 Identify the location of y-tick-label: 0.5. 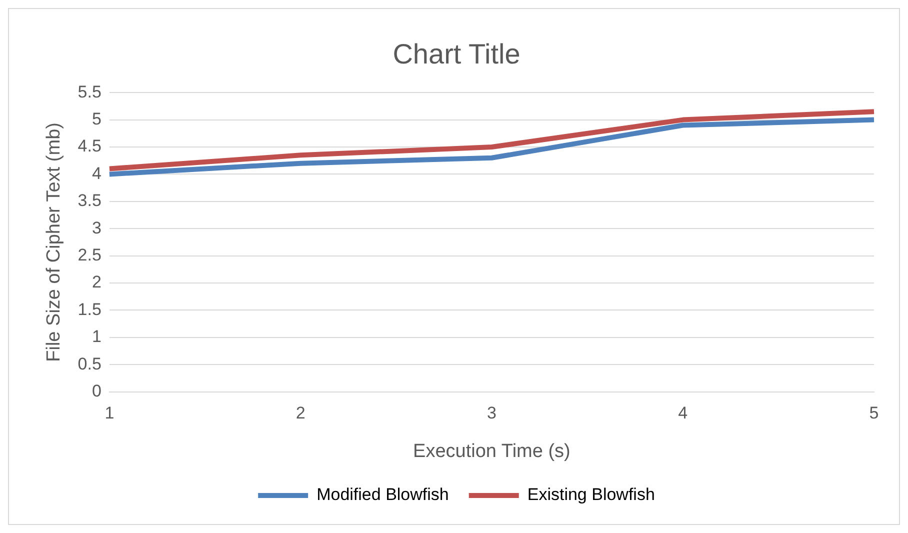
(90, 364).